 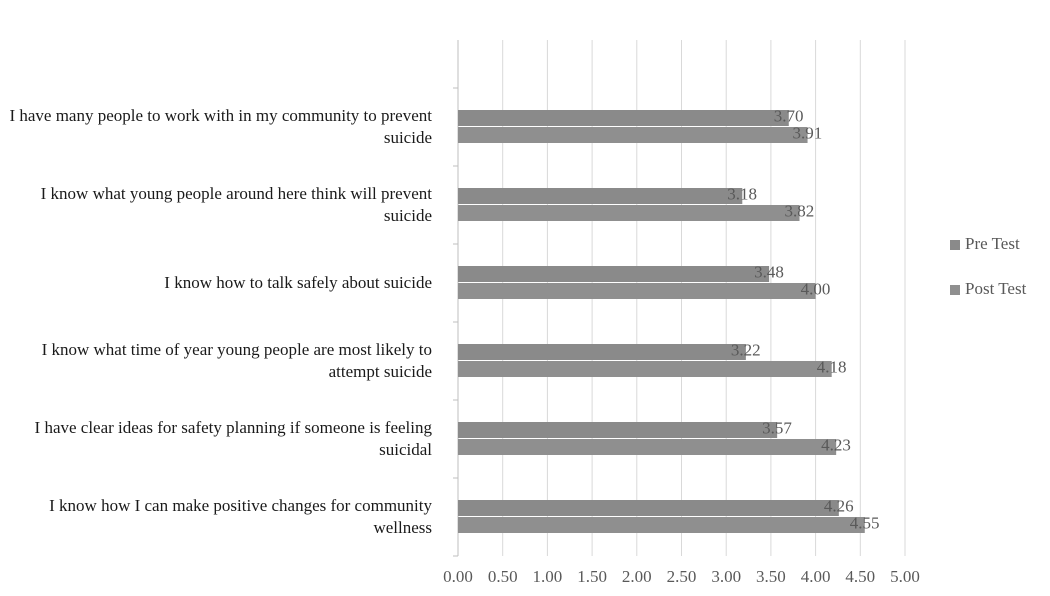 What do you see at coordinates (800, 210) in the screenshot?
I see `value-label: 3.82` at bounding box center [800, 210].